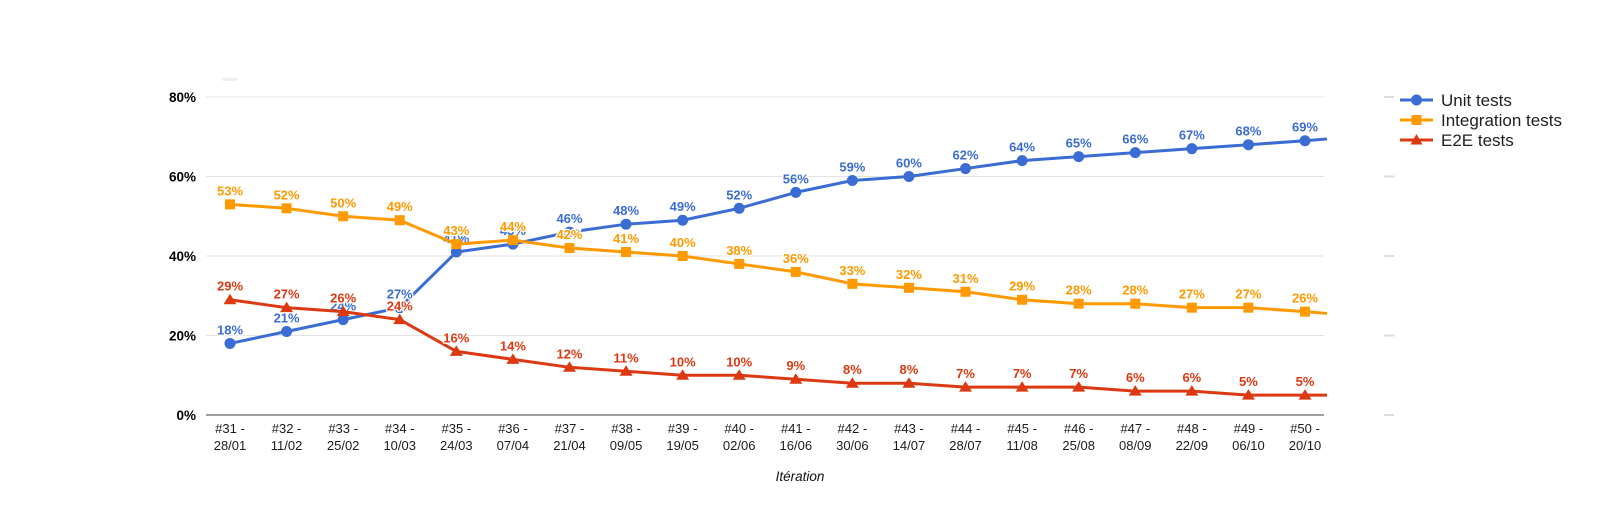 This screenshot has width=1600, height=513. I want to click on x-tick-label: 28/01, so click(230, 445).